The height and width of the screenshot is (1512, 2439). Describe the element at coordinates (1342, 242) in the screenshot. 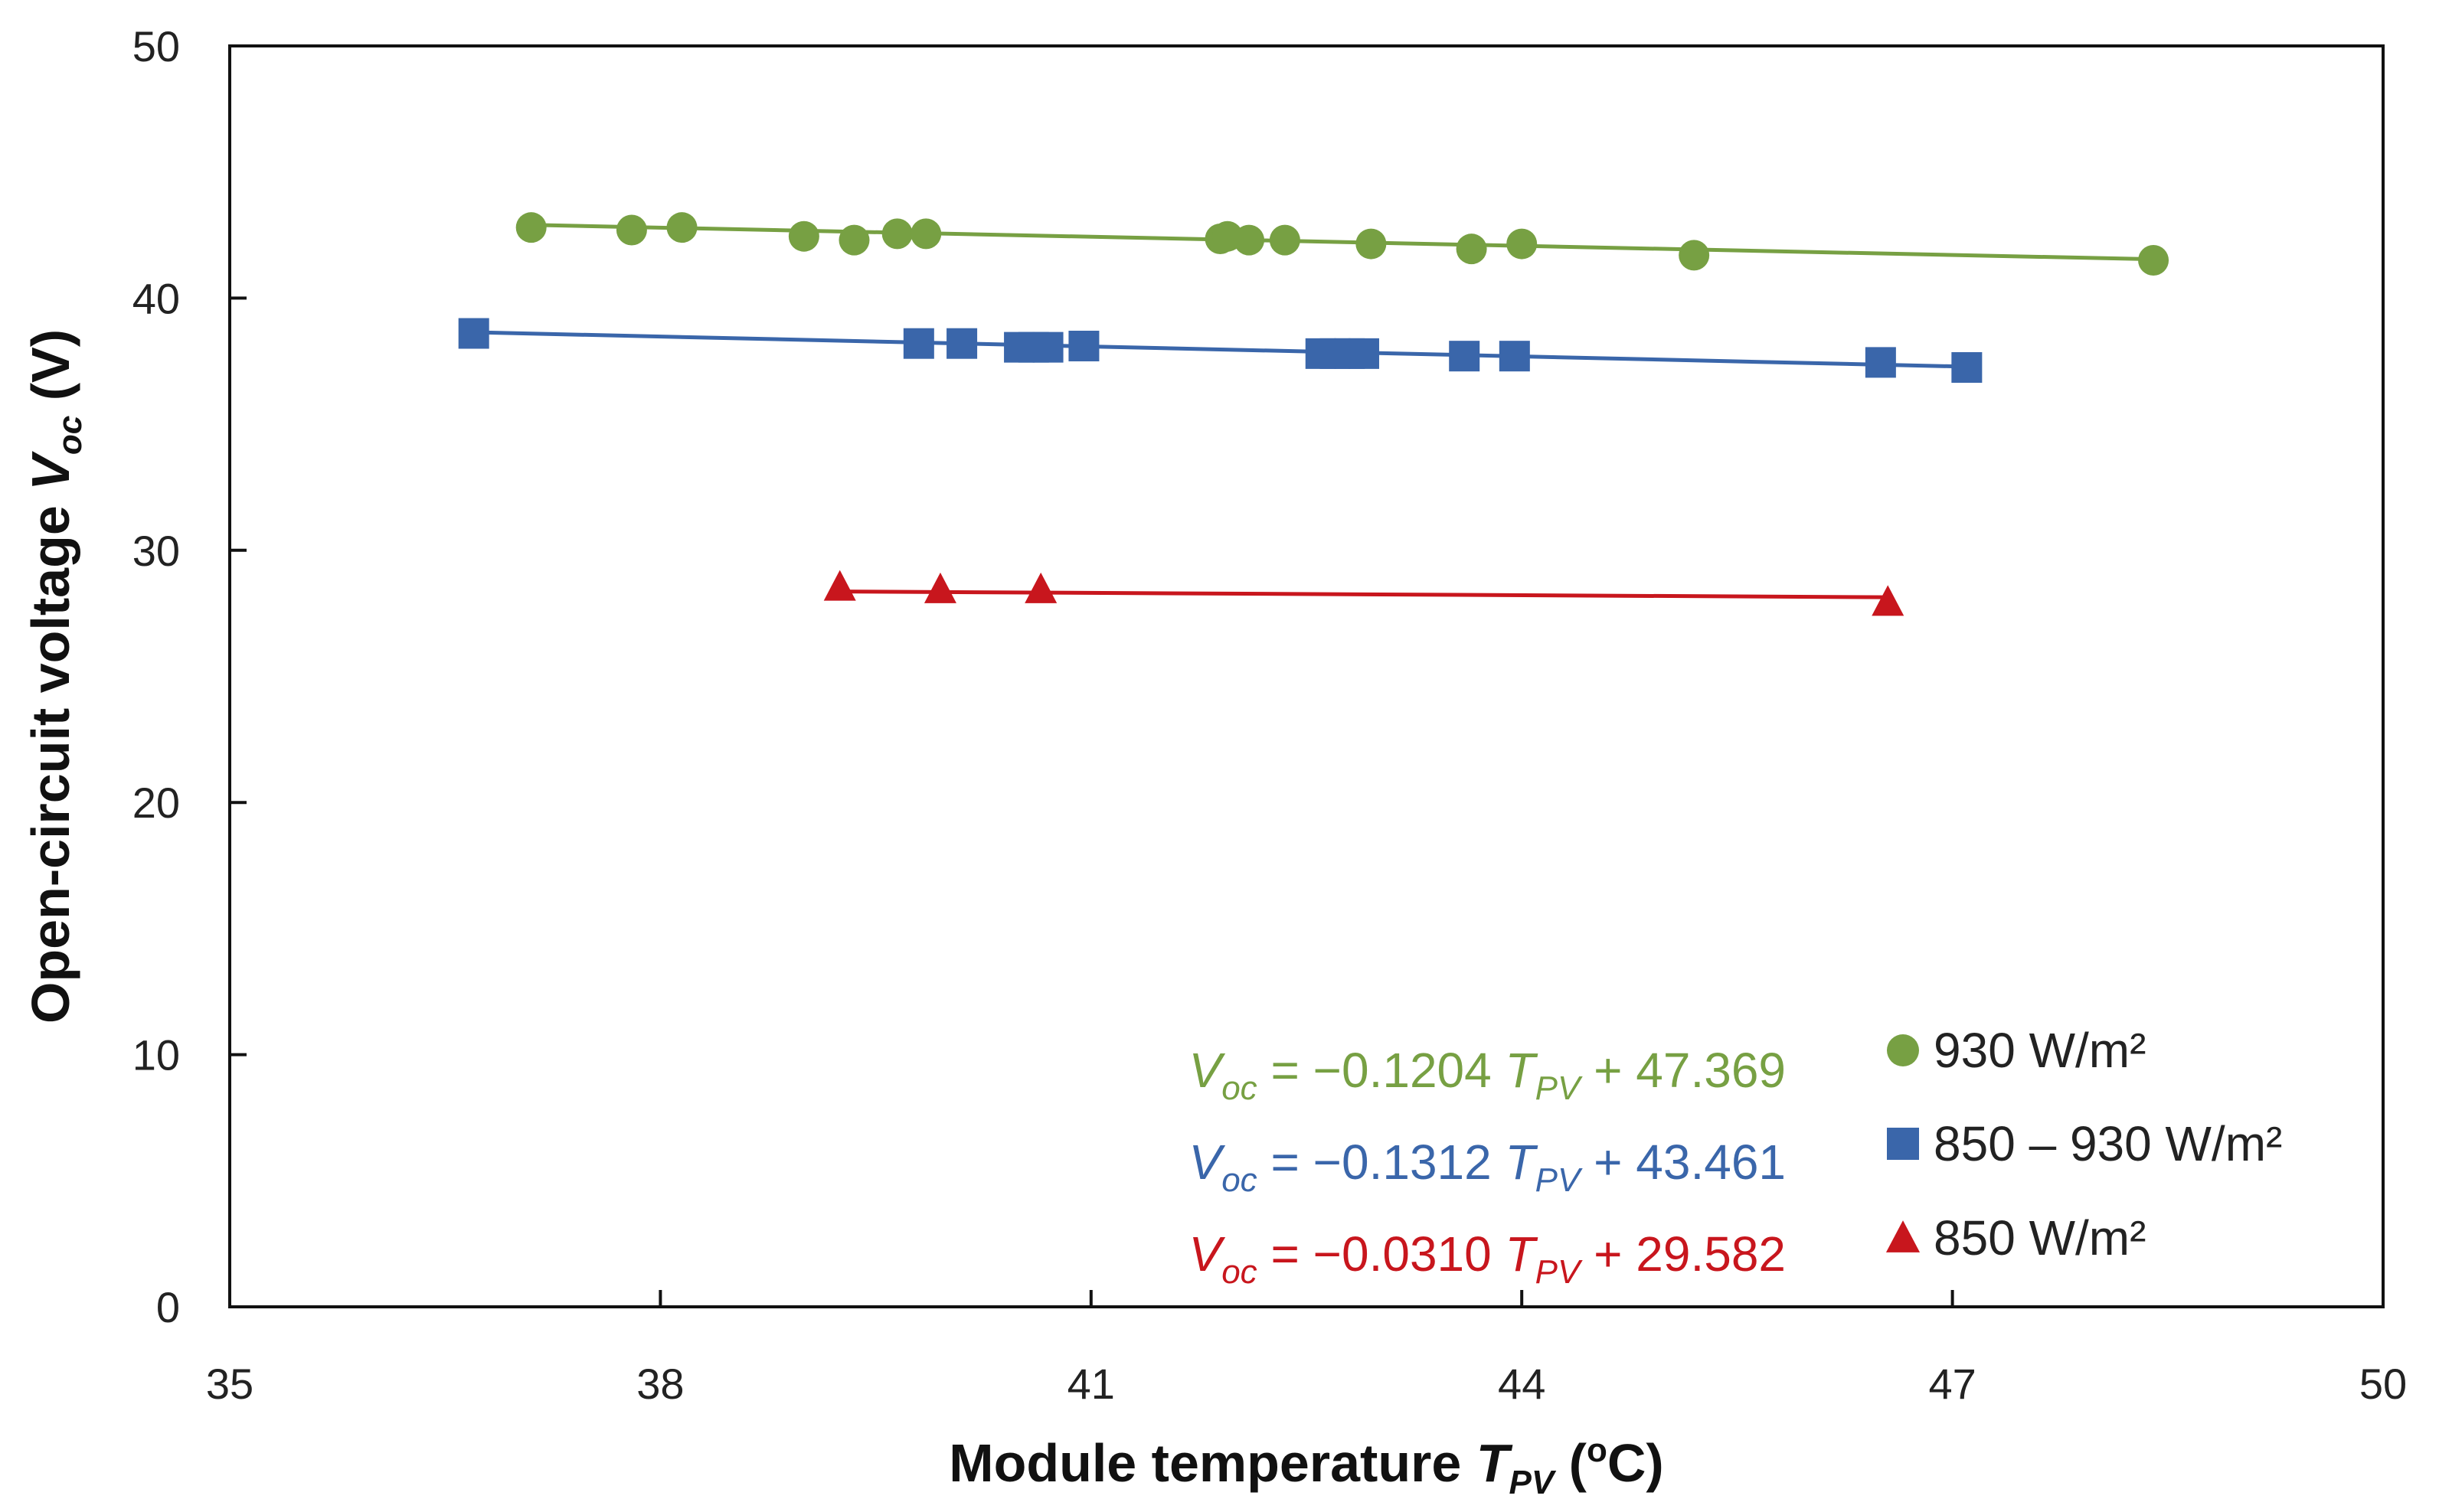

I see `fit-line-circle` at that location.